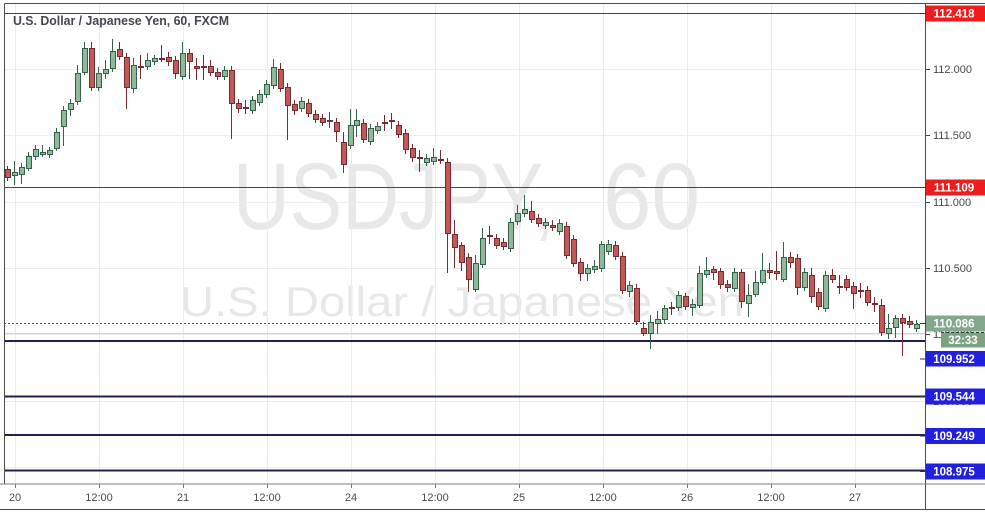 This screenshot has height=520, width=985. Describe the element at coordinates (121, 21) in the screenshot. I see `svg-text:U.S. Dollar / Japanese Yen, 60: U.S. Dollar / Japanese Yen, 60, FXCM` at that location.